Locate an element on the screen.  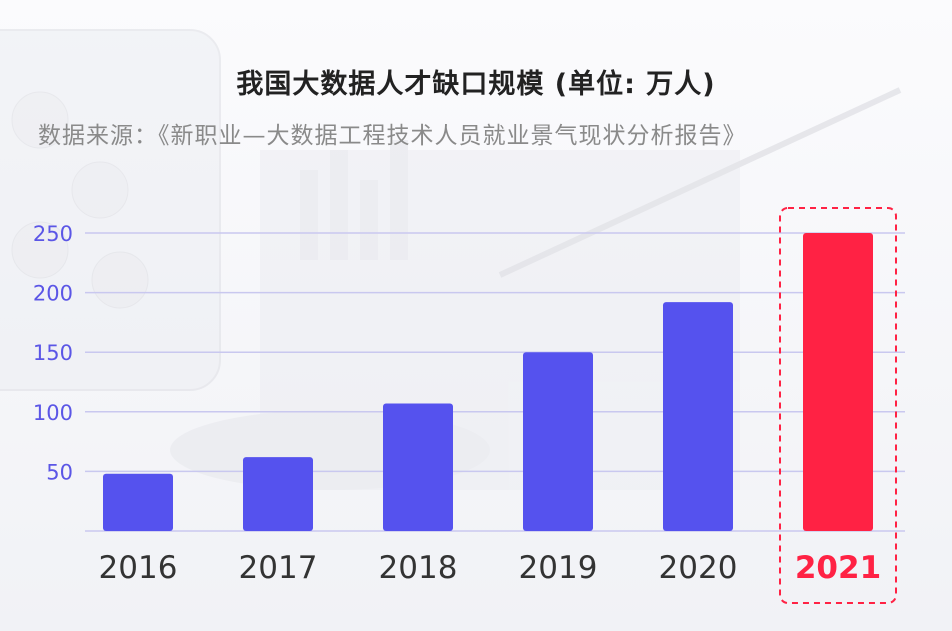
bar-2021 is located at coordinates (838, 382).